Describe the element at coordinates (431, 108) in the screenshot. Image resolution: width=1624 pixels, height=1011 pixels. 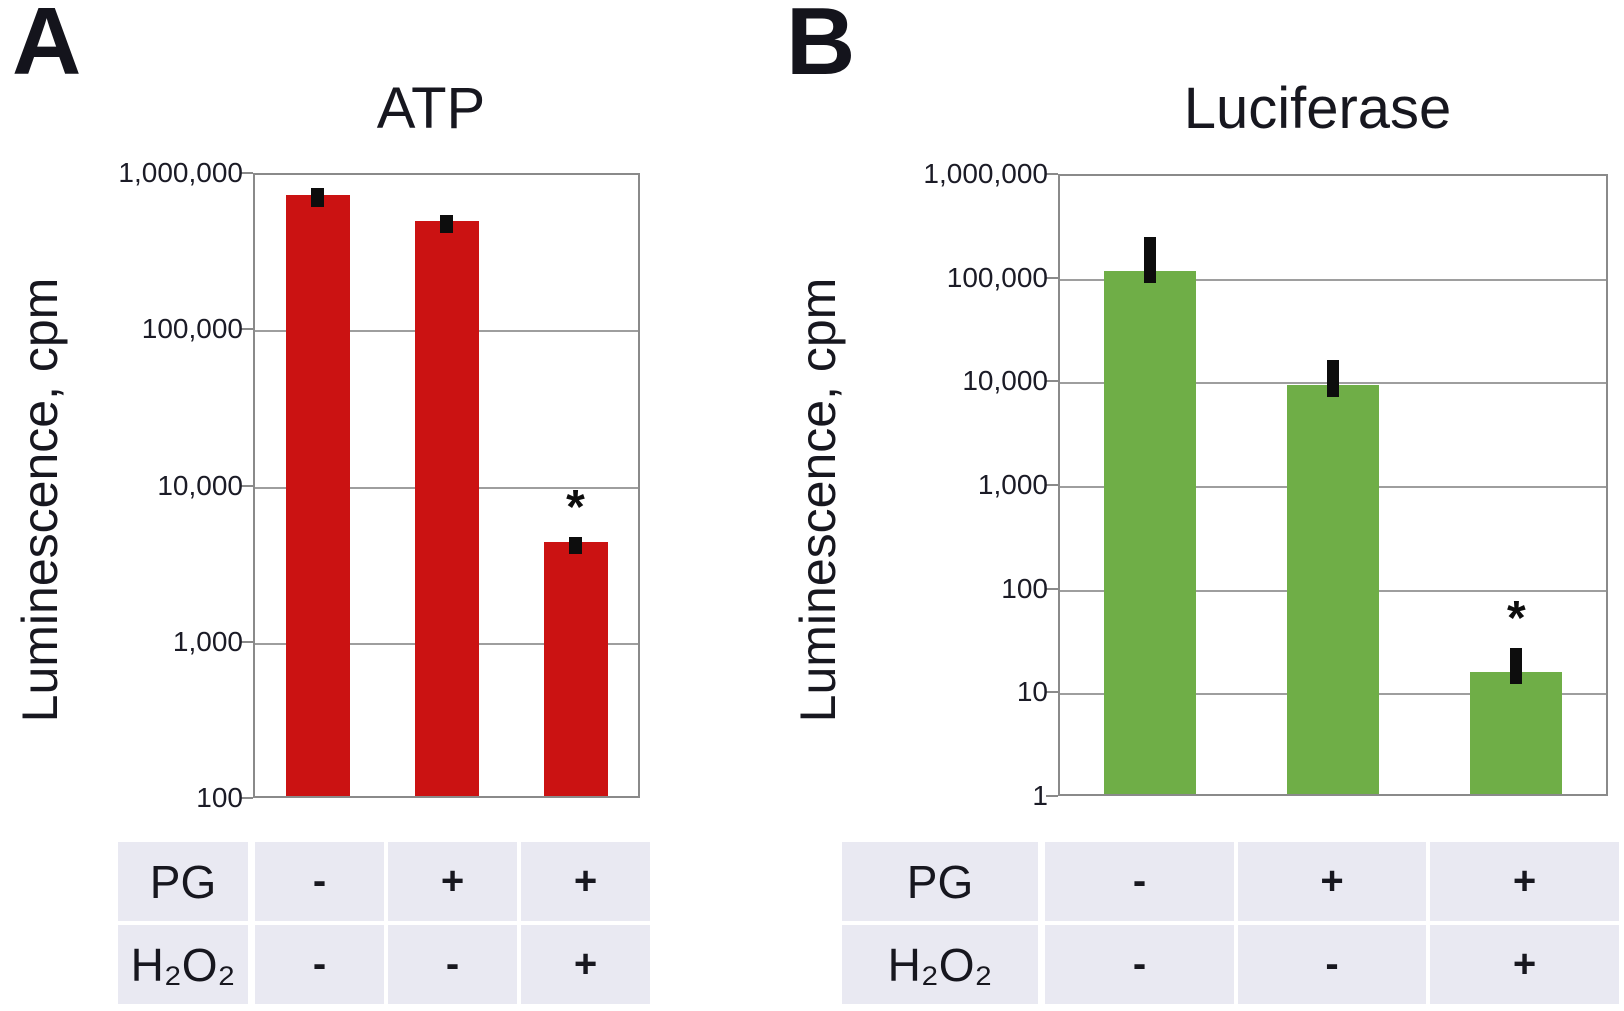
I see `chart-title-atp: ATP` at that location.